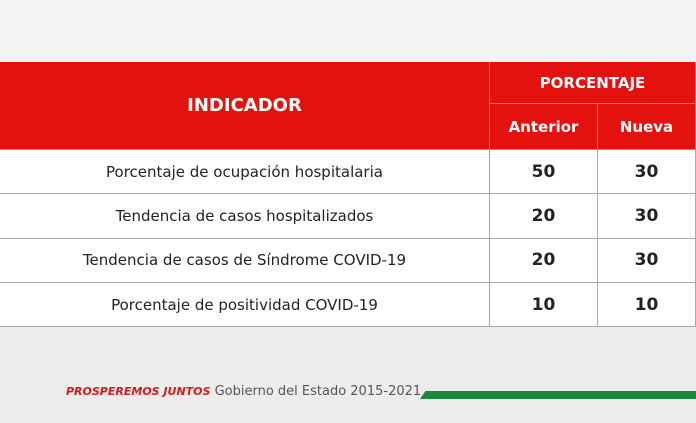  Describe the element at coordinates (544, 127) in the screenshot. I see `header-column: Anterior` at that location.